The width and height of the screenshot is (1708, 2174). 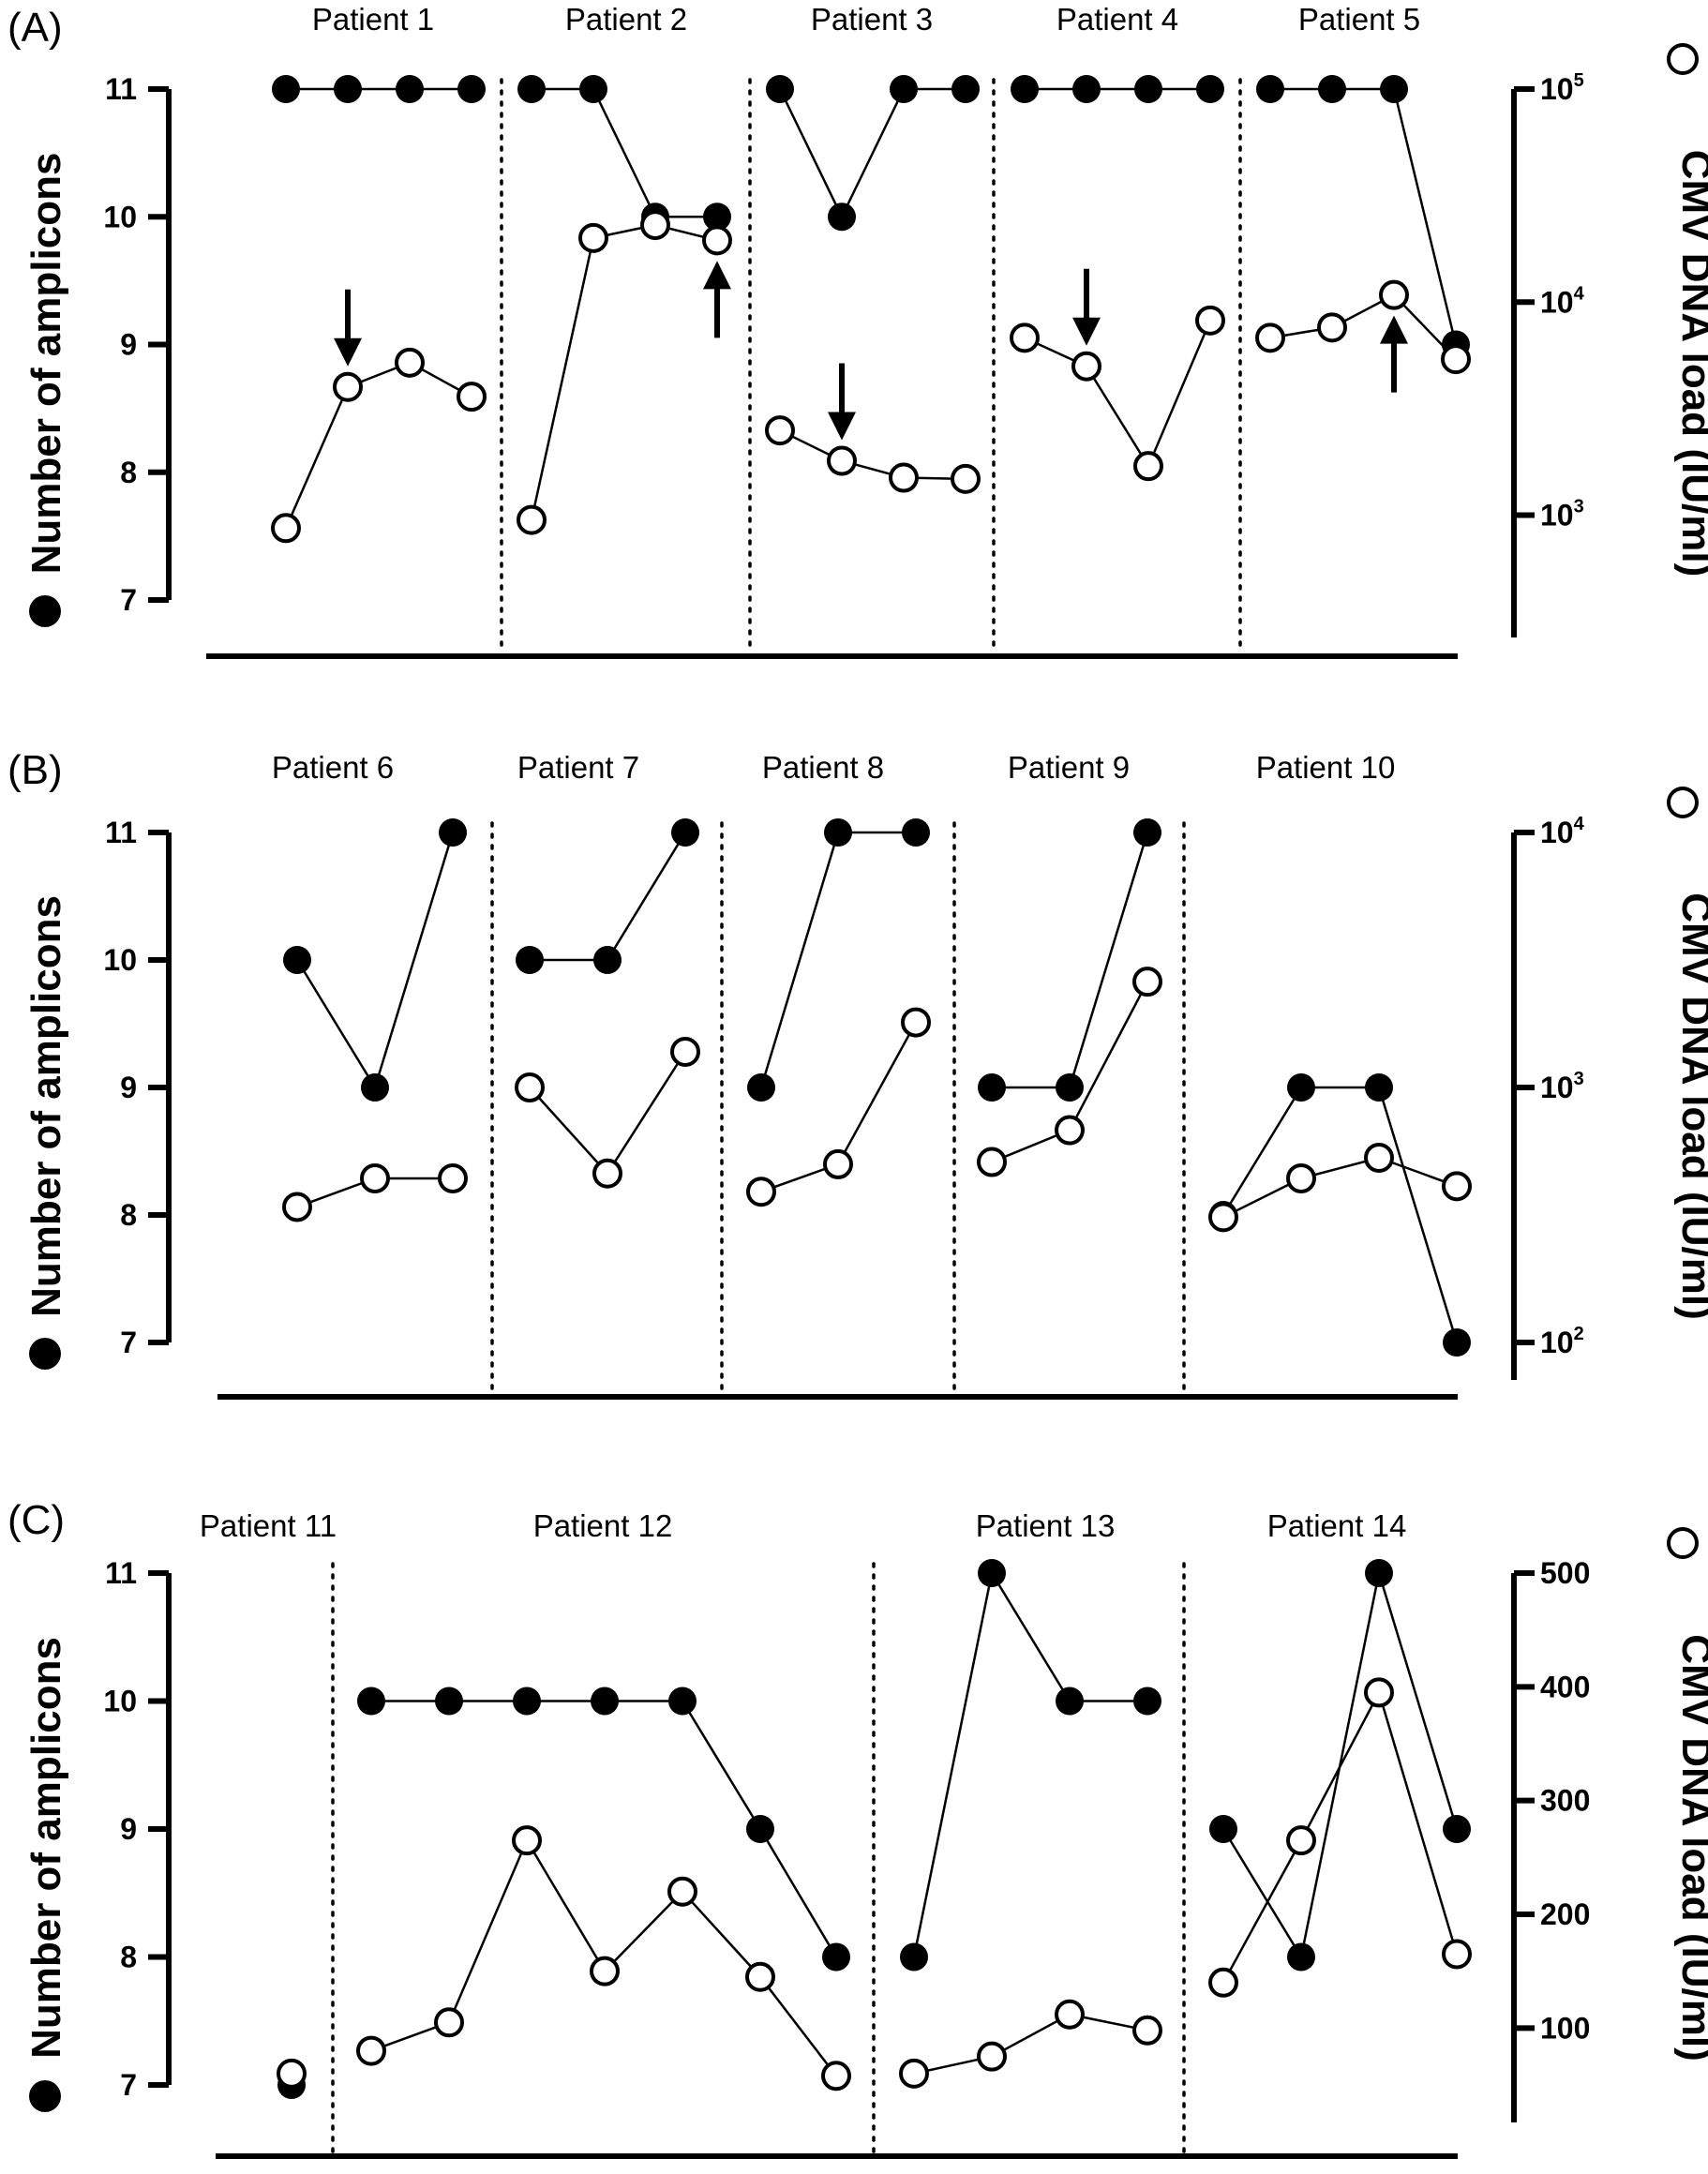 I want to click on patient-group: Patient 9, so click(x=1069, y=963).